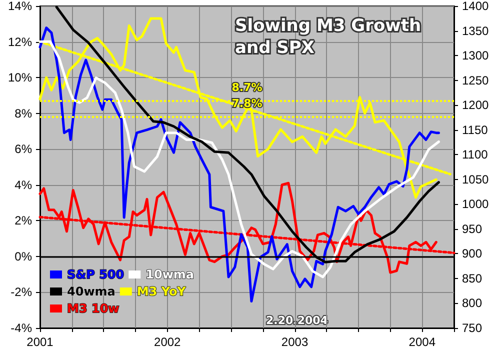 This screenshot has width=500, height=350. I want to click on y-tick-label: 2%, so click(23, 221).